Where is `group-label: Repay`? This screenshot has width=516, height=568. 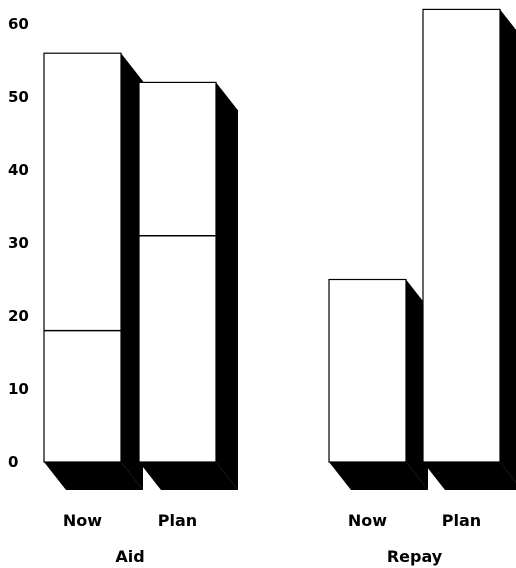 group-label: Repay is located at coordinates (415, 556).